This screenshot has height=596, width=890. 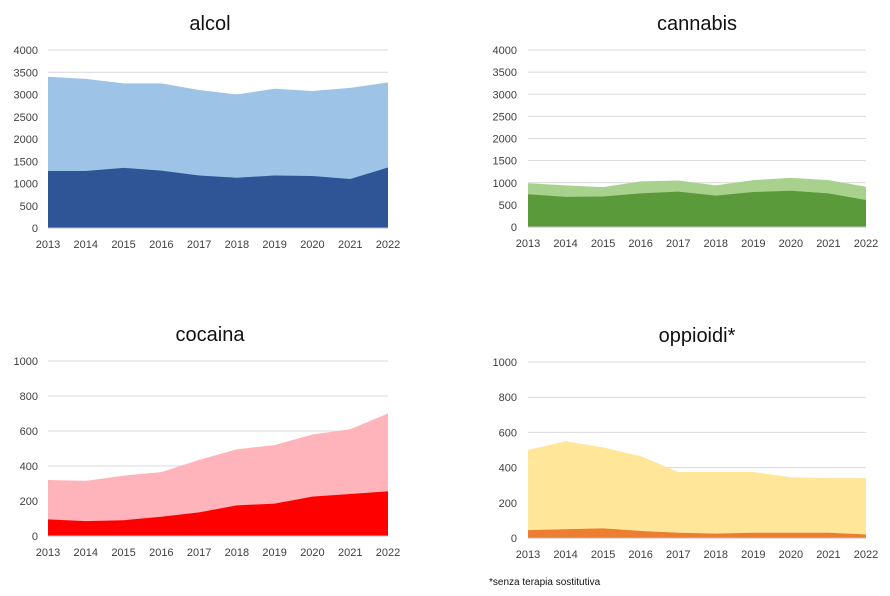 I want to click on chart-title: cannabis, so click(x=697, y=24).